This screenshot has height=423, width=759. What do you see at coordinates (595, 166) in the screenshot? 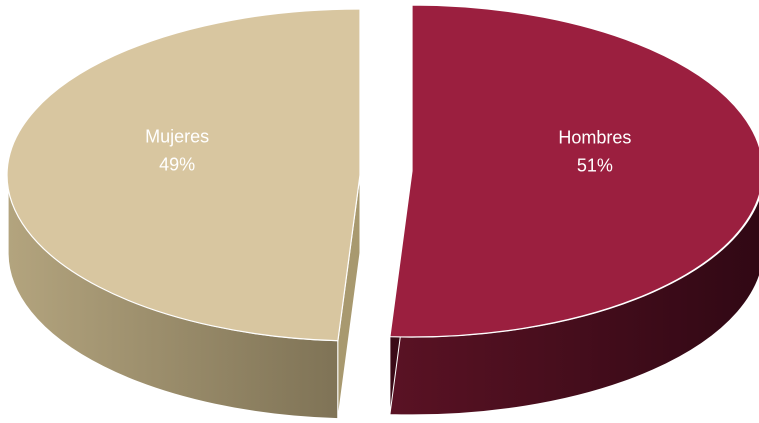
I see `slice-hombres-value-label: 51%` at bounding box center [595, 166].